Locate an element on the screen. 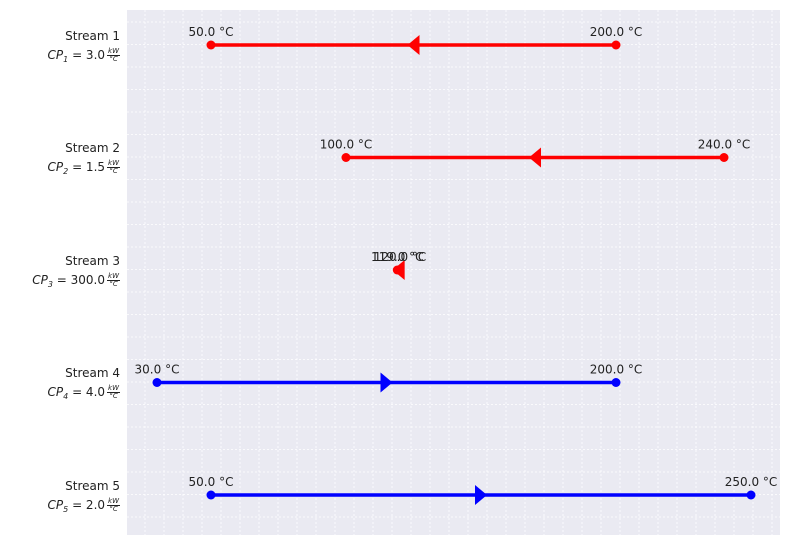 This screenshot has height=540, width=790. cp-value: CP5 = 2.0 kW °C is located at coordinates (83, 505).